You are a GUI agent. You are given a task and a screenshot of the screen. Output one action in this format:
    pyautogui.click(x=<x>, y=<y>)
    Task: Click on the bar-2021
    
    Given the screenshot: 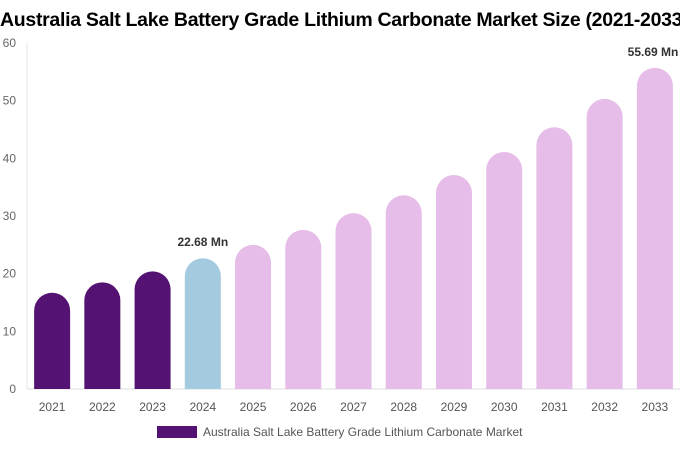 What is the action you would take?
    pyautogui.click(x=52, y=340)
    